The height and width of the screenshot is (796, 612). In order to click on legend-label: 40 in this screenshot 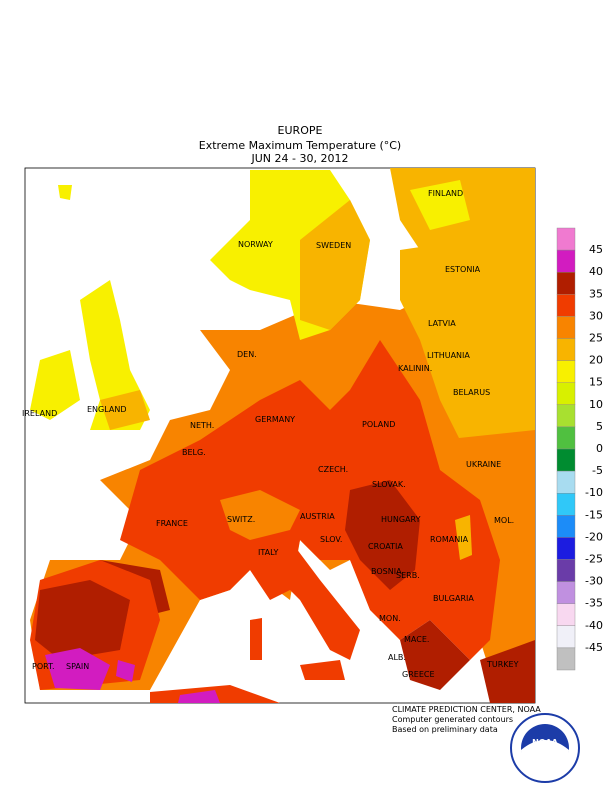, I will do `click(596, 271)`.